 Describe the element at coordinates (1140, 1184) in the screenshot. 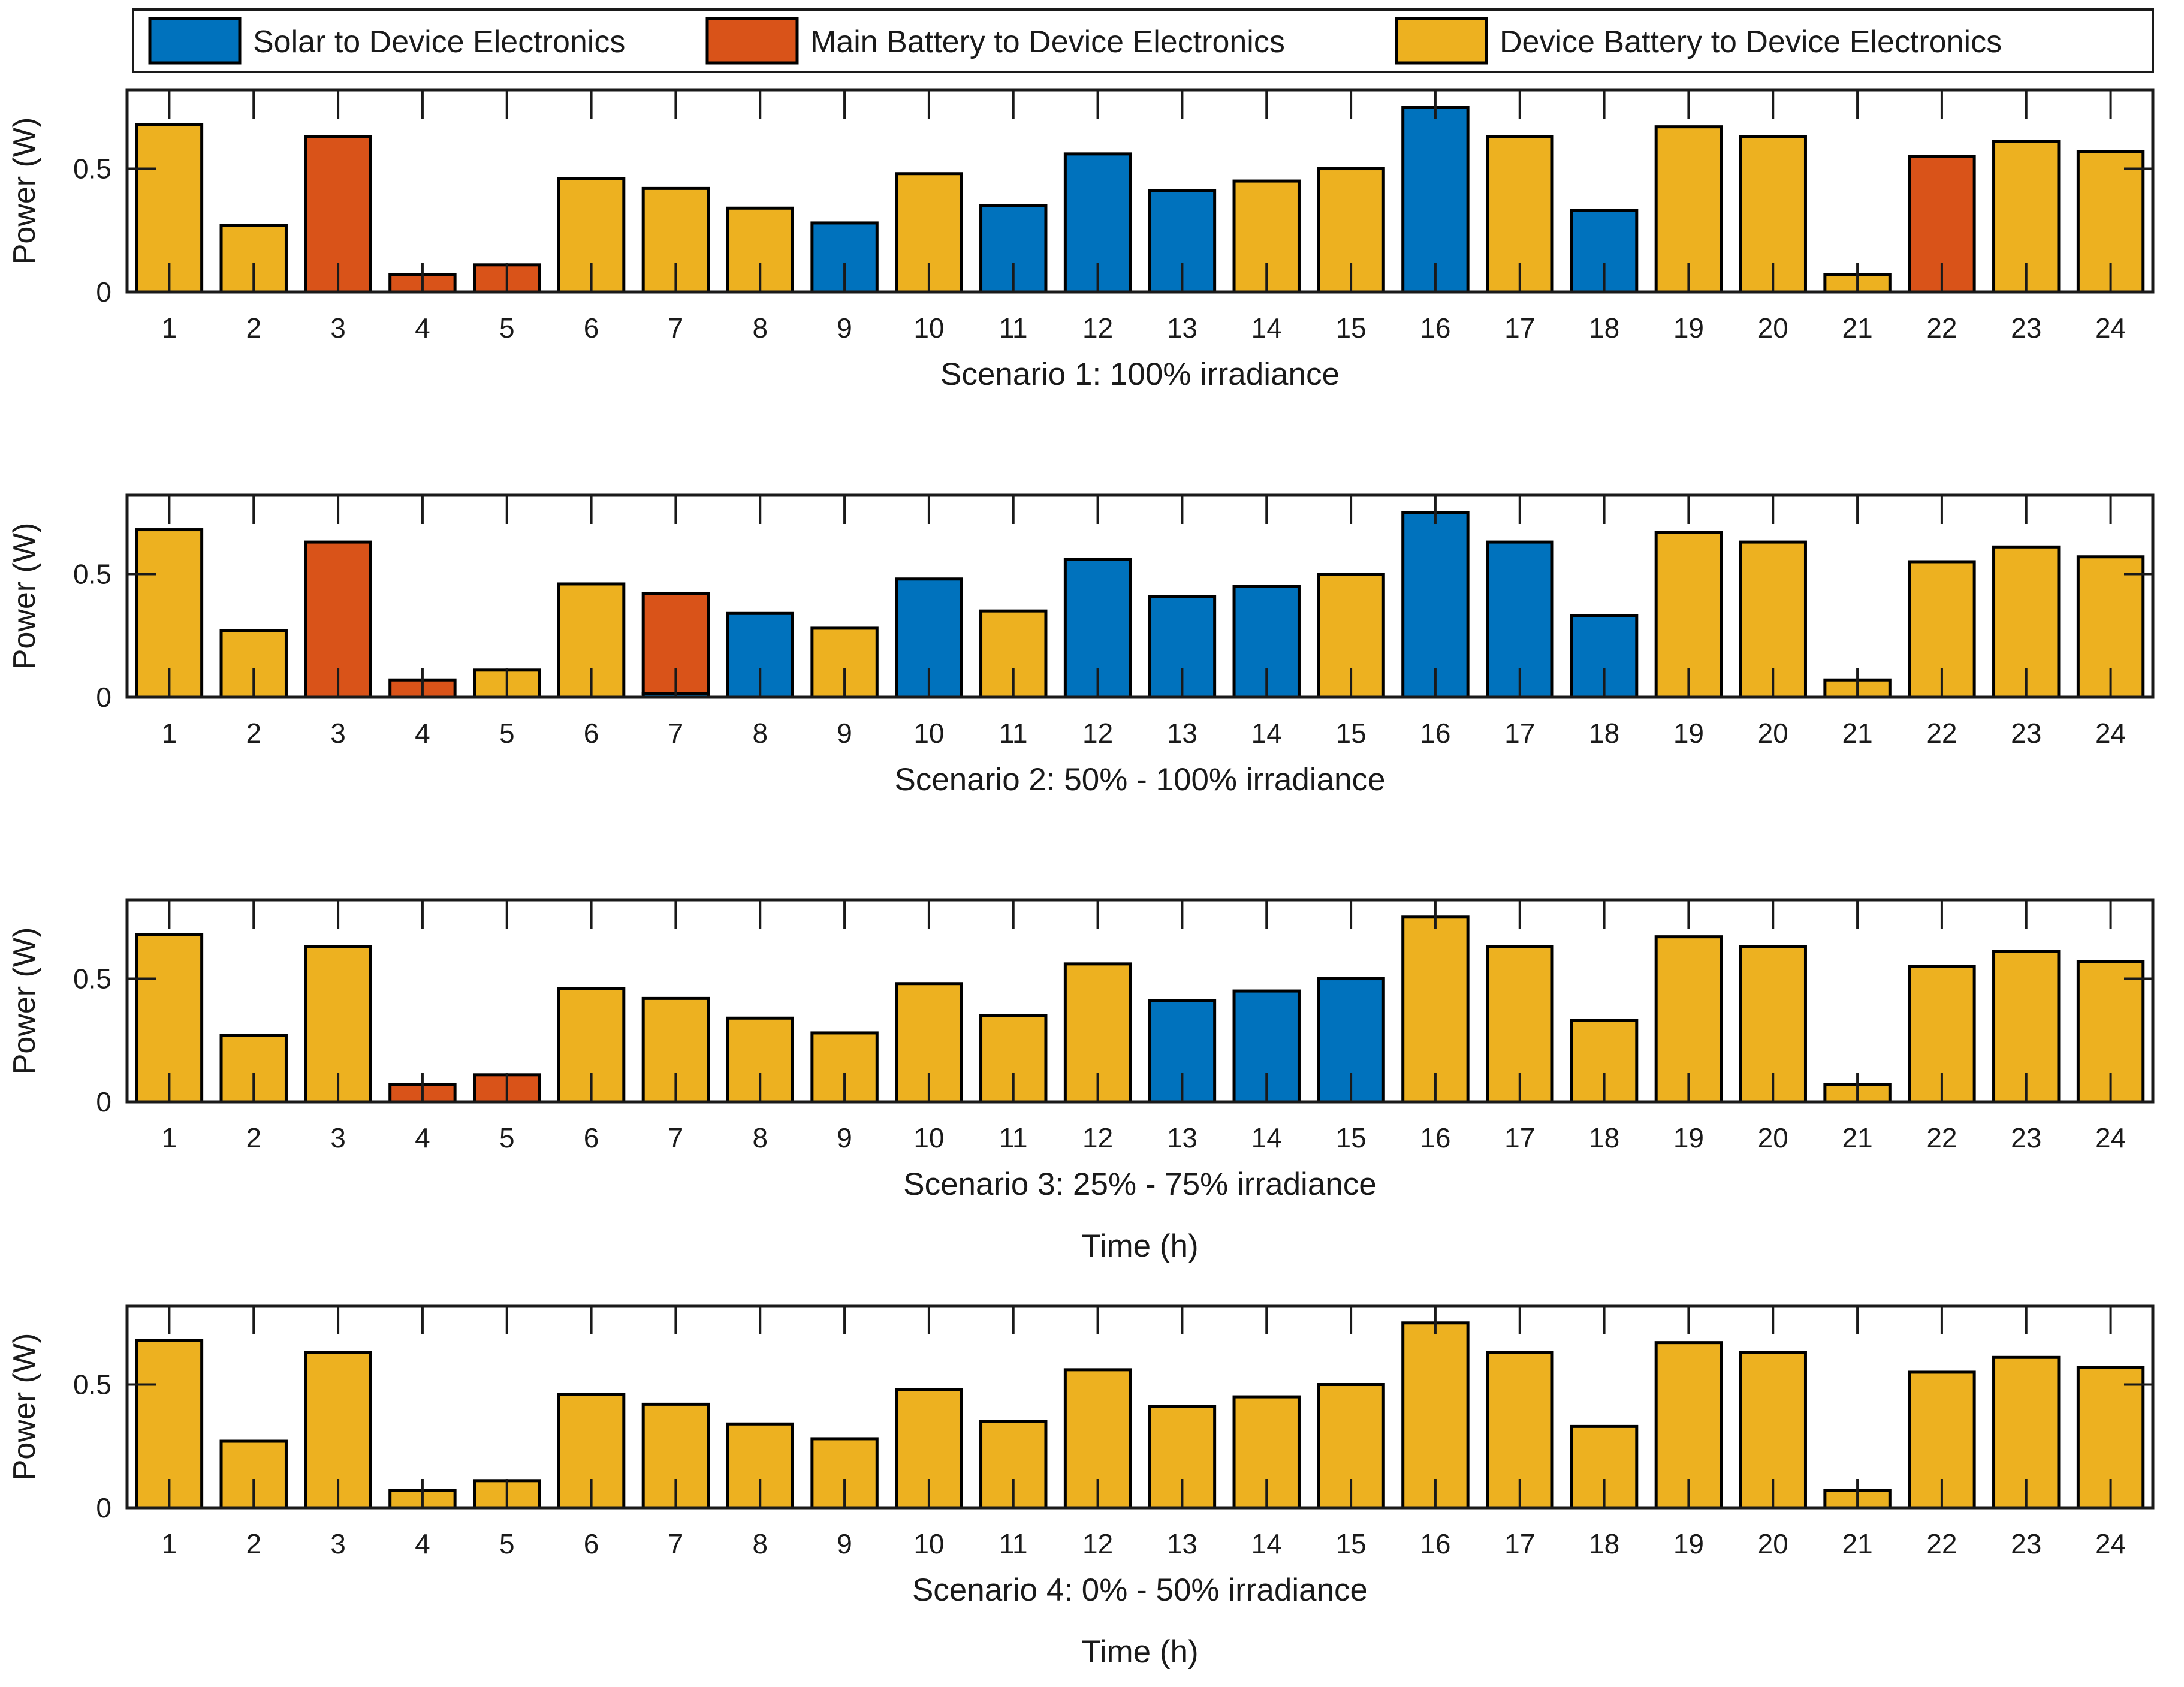

I see `subplot-title: Scenario 3: 25% - 75% irradiance` at that location.